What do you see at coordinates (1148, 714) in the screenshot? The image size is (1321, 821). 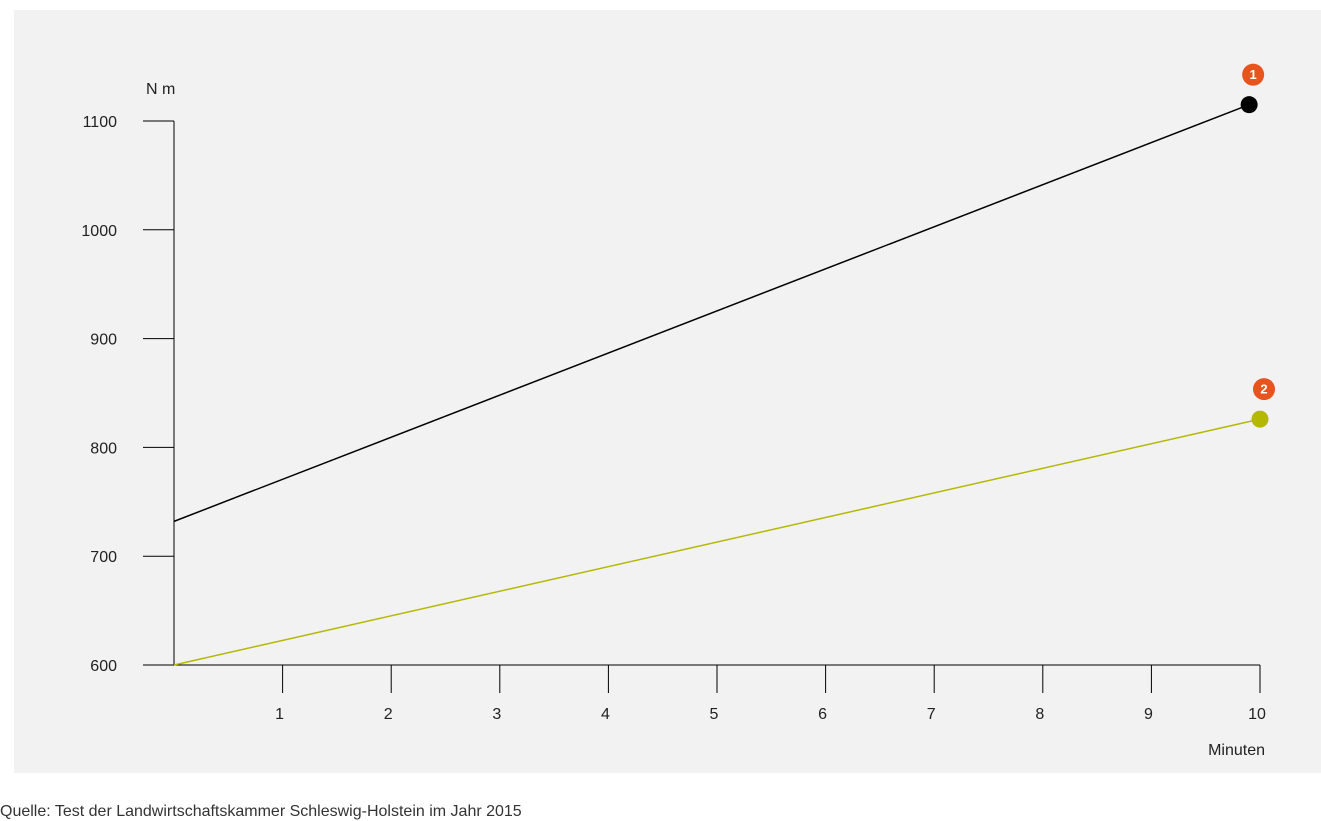 I see `x-tick-label: 9` at bounding box center [1148, 714].